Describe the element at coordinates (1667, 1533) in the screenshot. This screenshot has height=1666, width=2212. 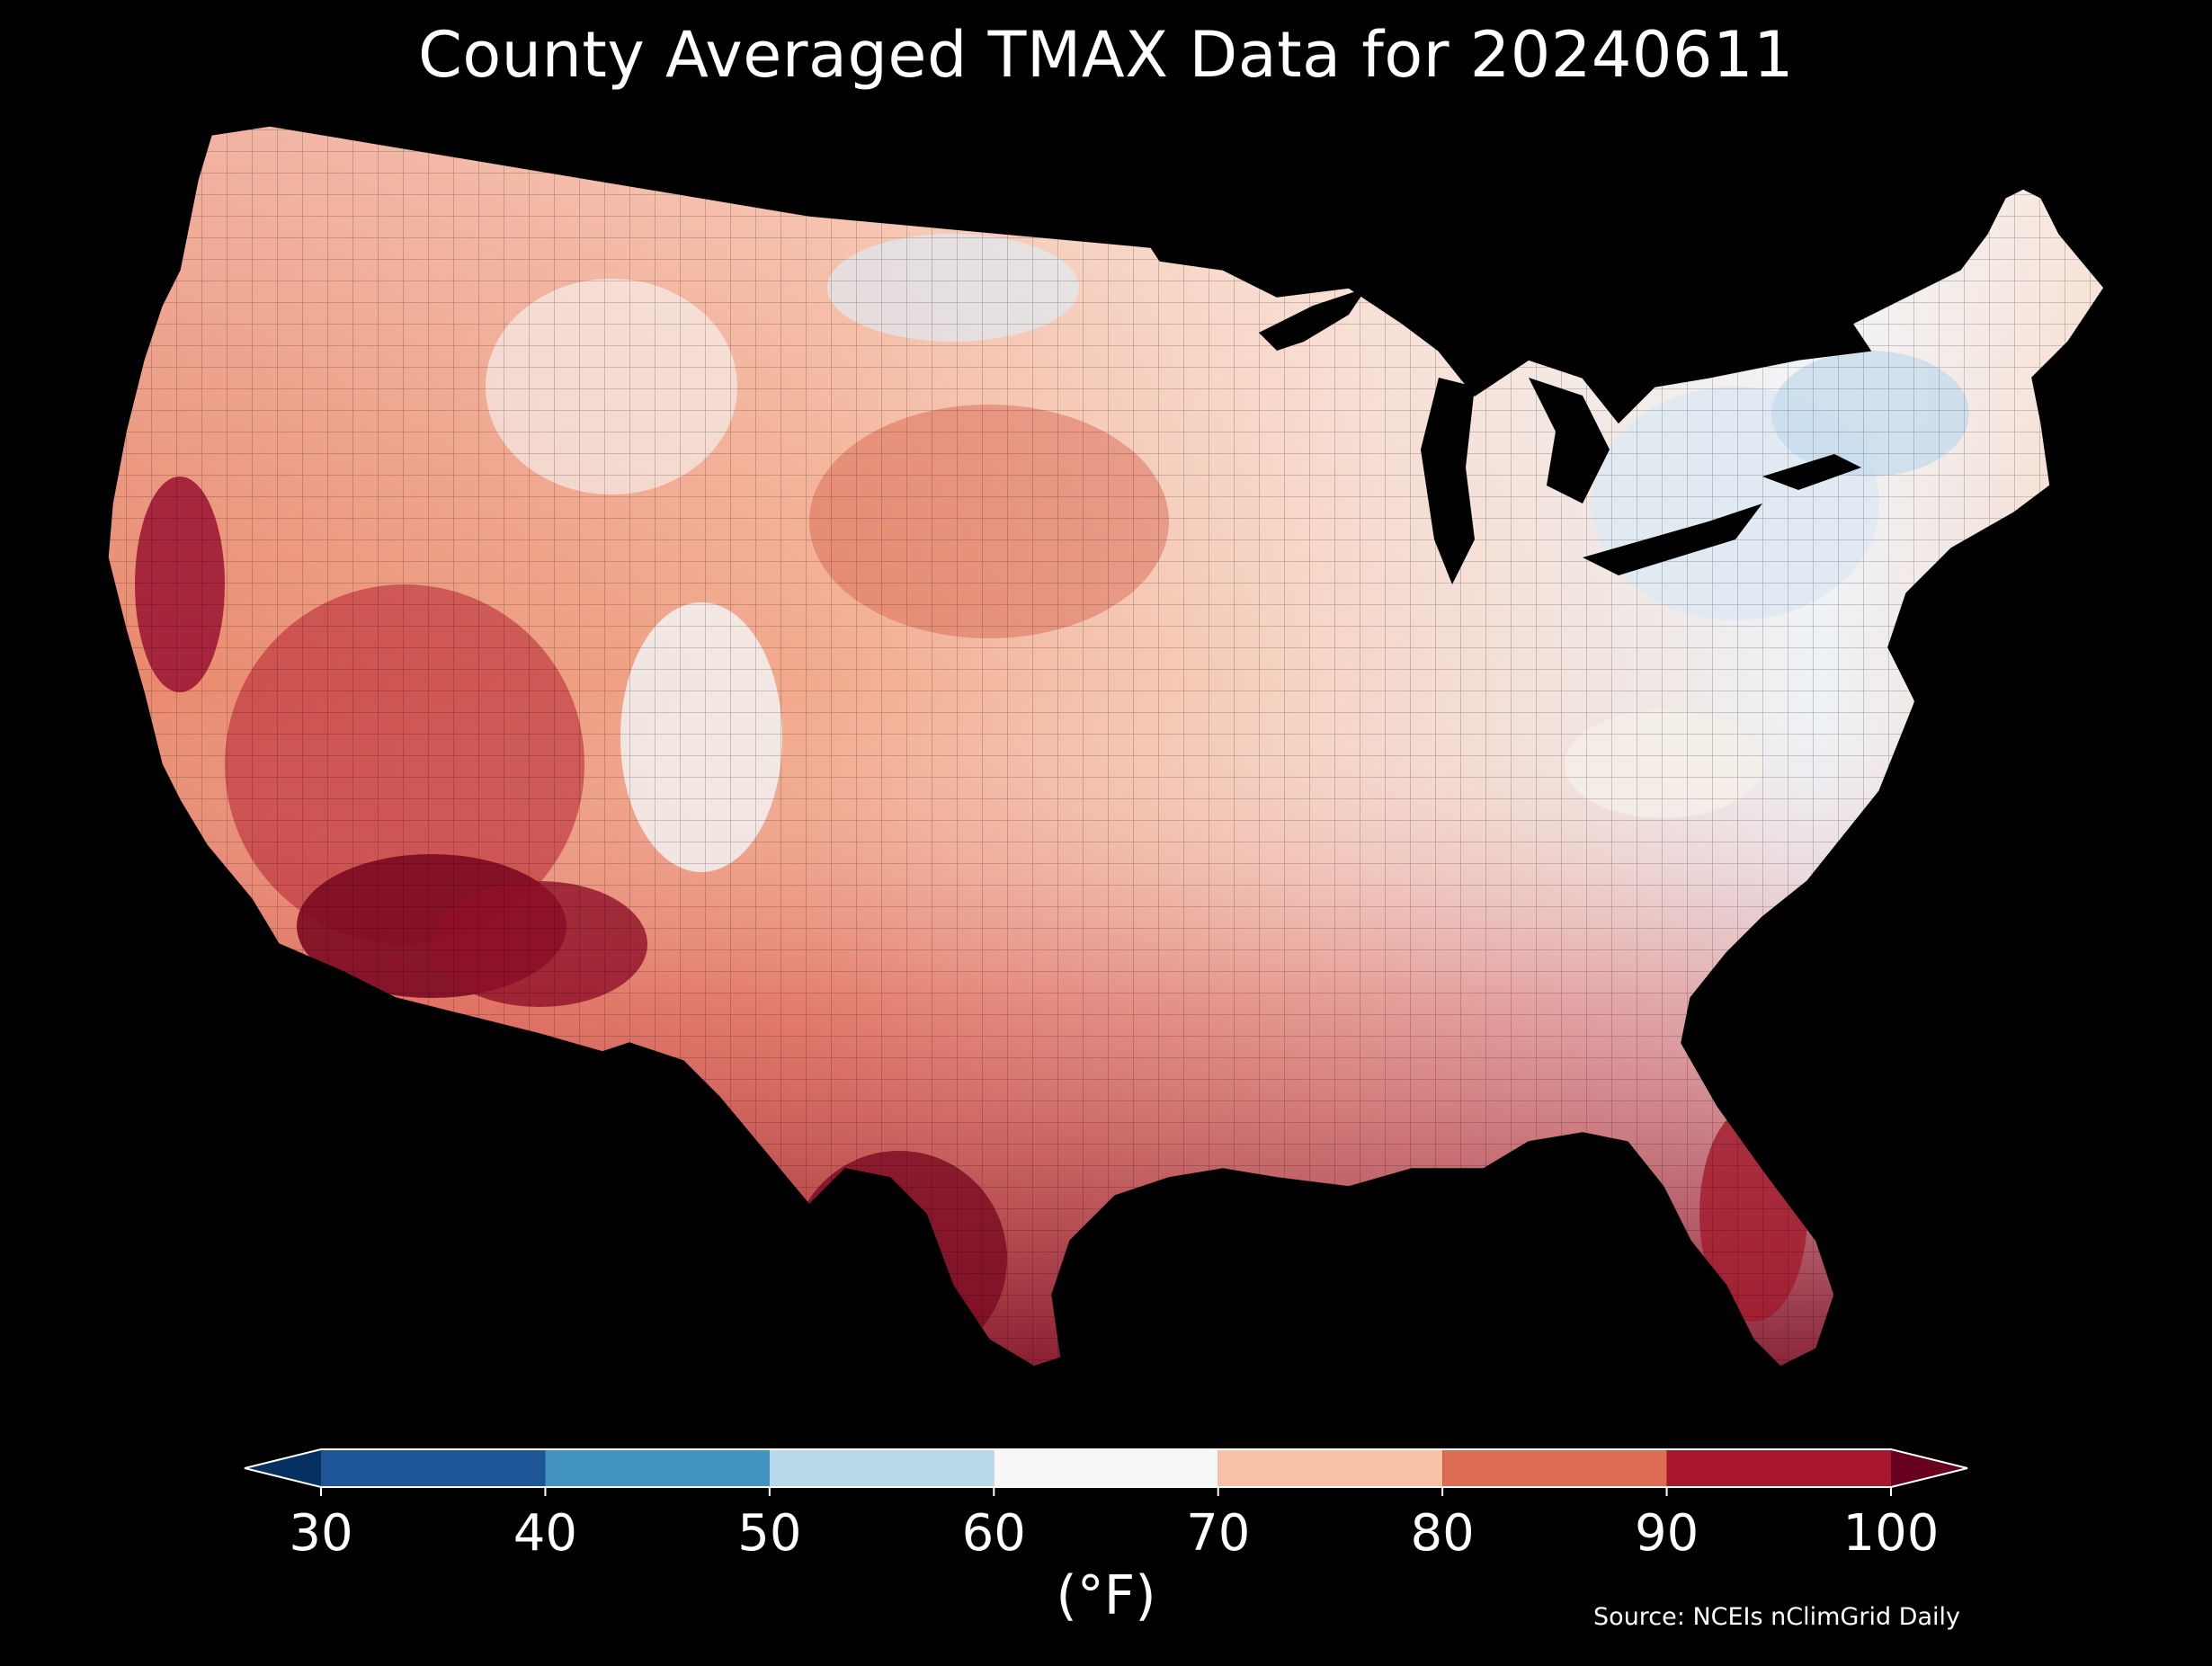
I see `colorbar-tick-label: 90` at that location.